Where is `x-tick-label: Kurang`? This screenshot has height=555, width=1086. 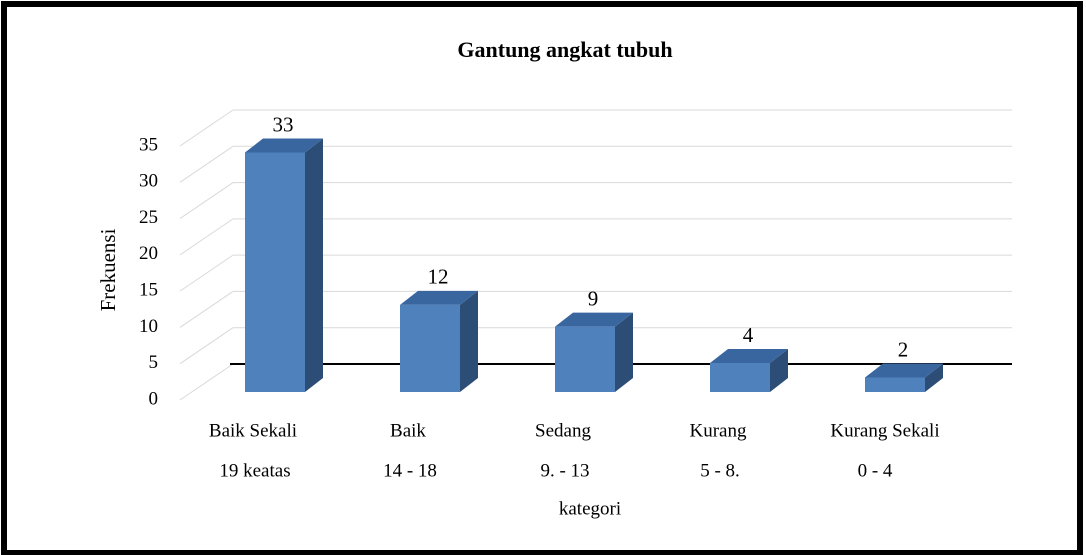 x-tick-label: Kurang is located at coordinates (718, 430).